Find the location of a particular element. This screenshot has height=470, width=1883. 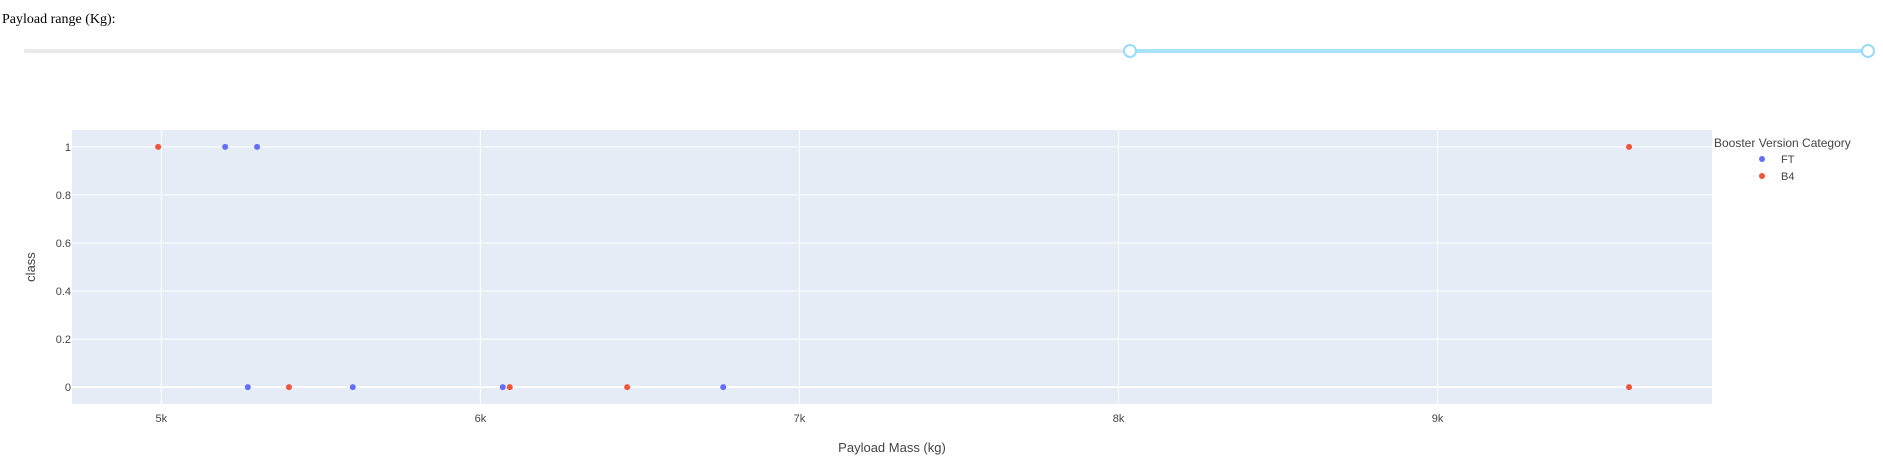

y-axis-label: class is located at coordinates (30, 267).